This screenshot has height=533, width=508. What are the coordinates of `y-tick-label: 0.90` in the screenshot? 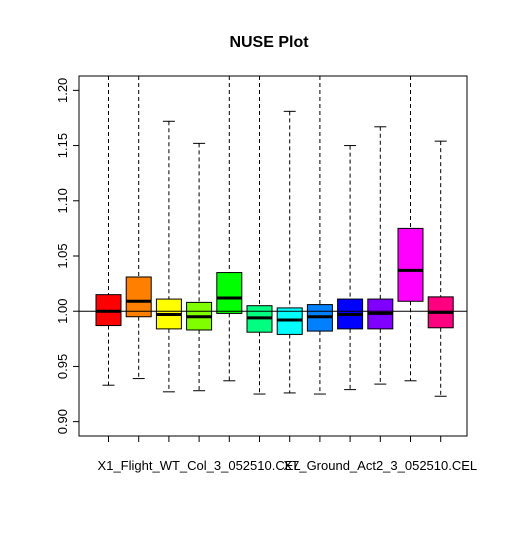 It's located at (62, 421).